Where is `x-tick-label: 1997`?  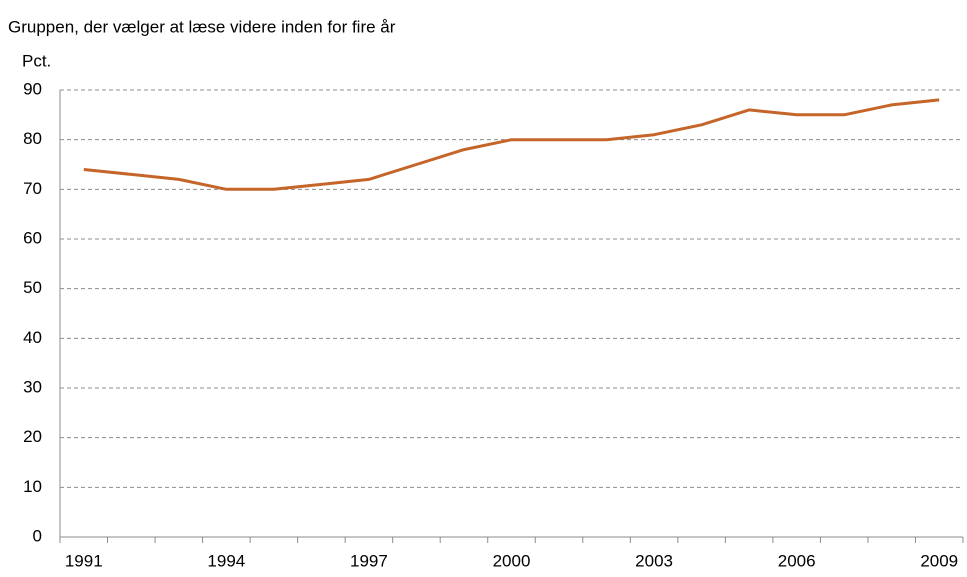
x-tick-label: 1997 is located at coordinates (369, 560).